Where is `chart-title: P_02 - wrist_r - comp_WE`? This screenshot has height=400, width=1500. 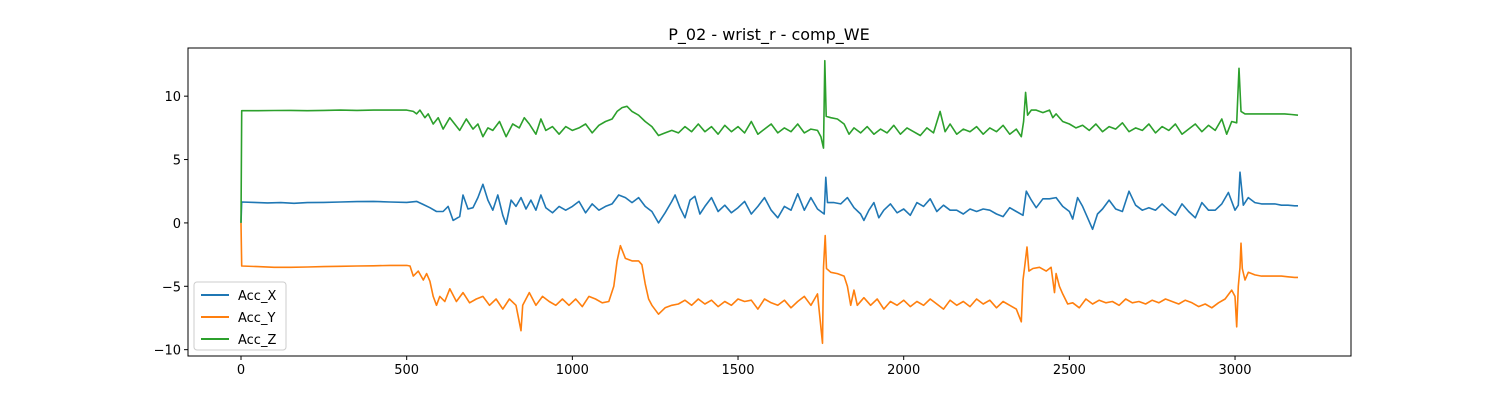 chart-title: P_02 - wrist_r - comp_WE is located at coordinates (768, 35).